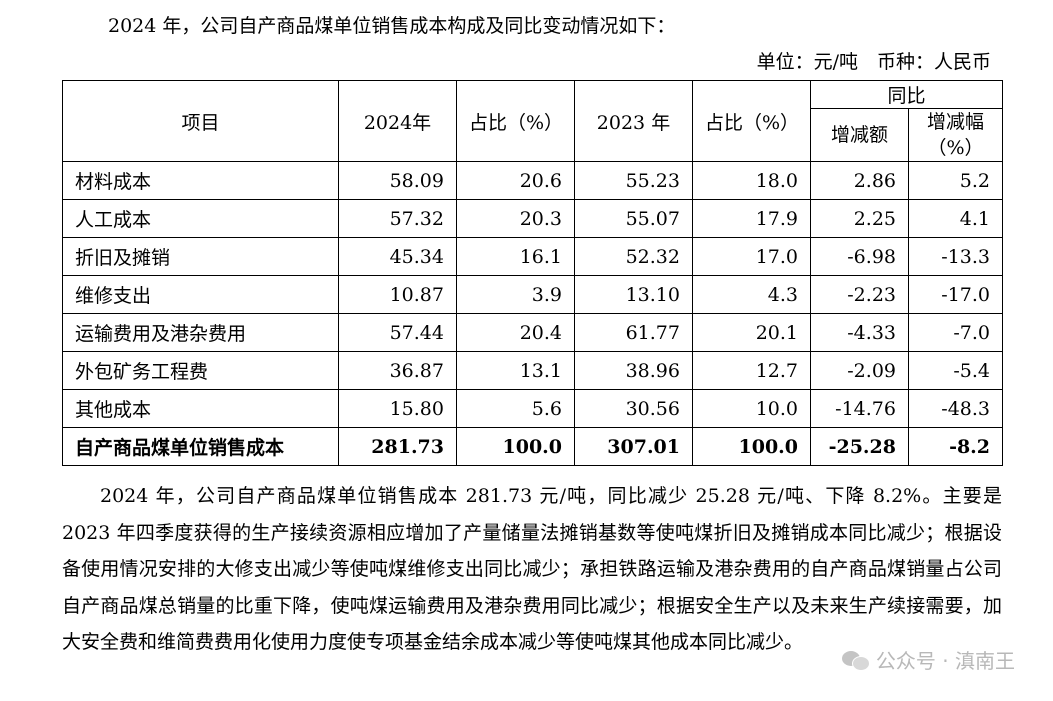  Describe the element at coordinates (955, 256) in the screenshot. I see `change-pct: -13.3` at that location.